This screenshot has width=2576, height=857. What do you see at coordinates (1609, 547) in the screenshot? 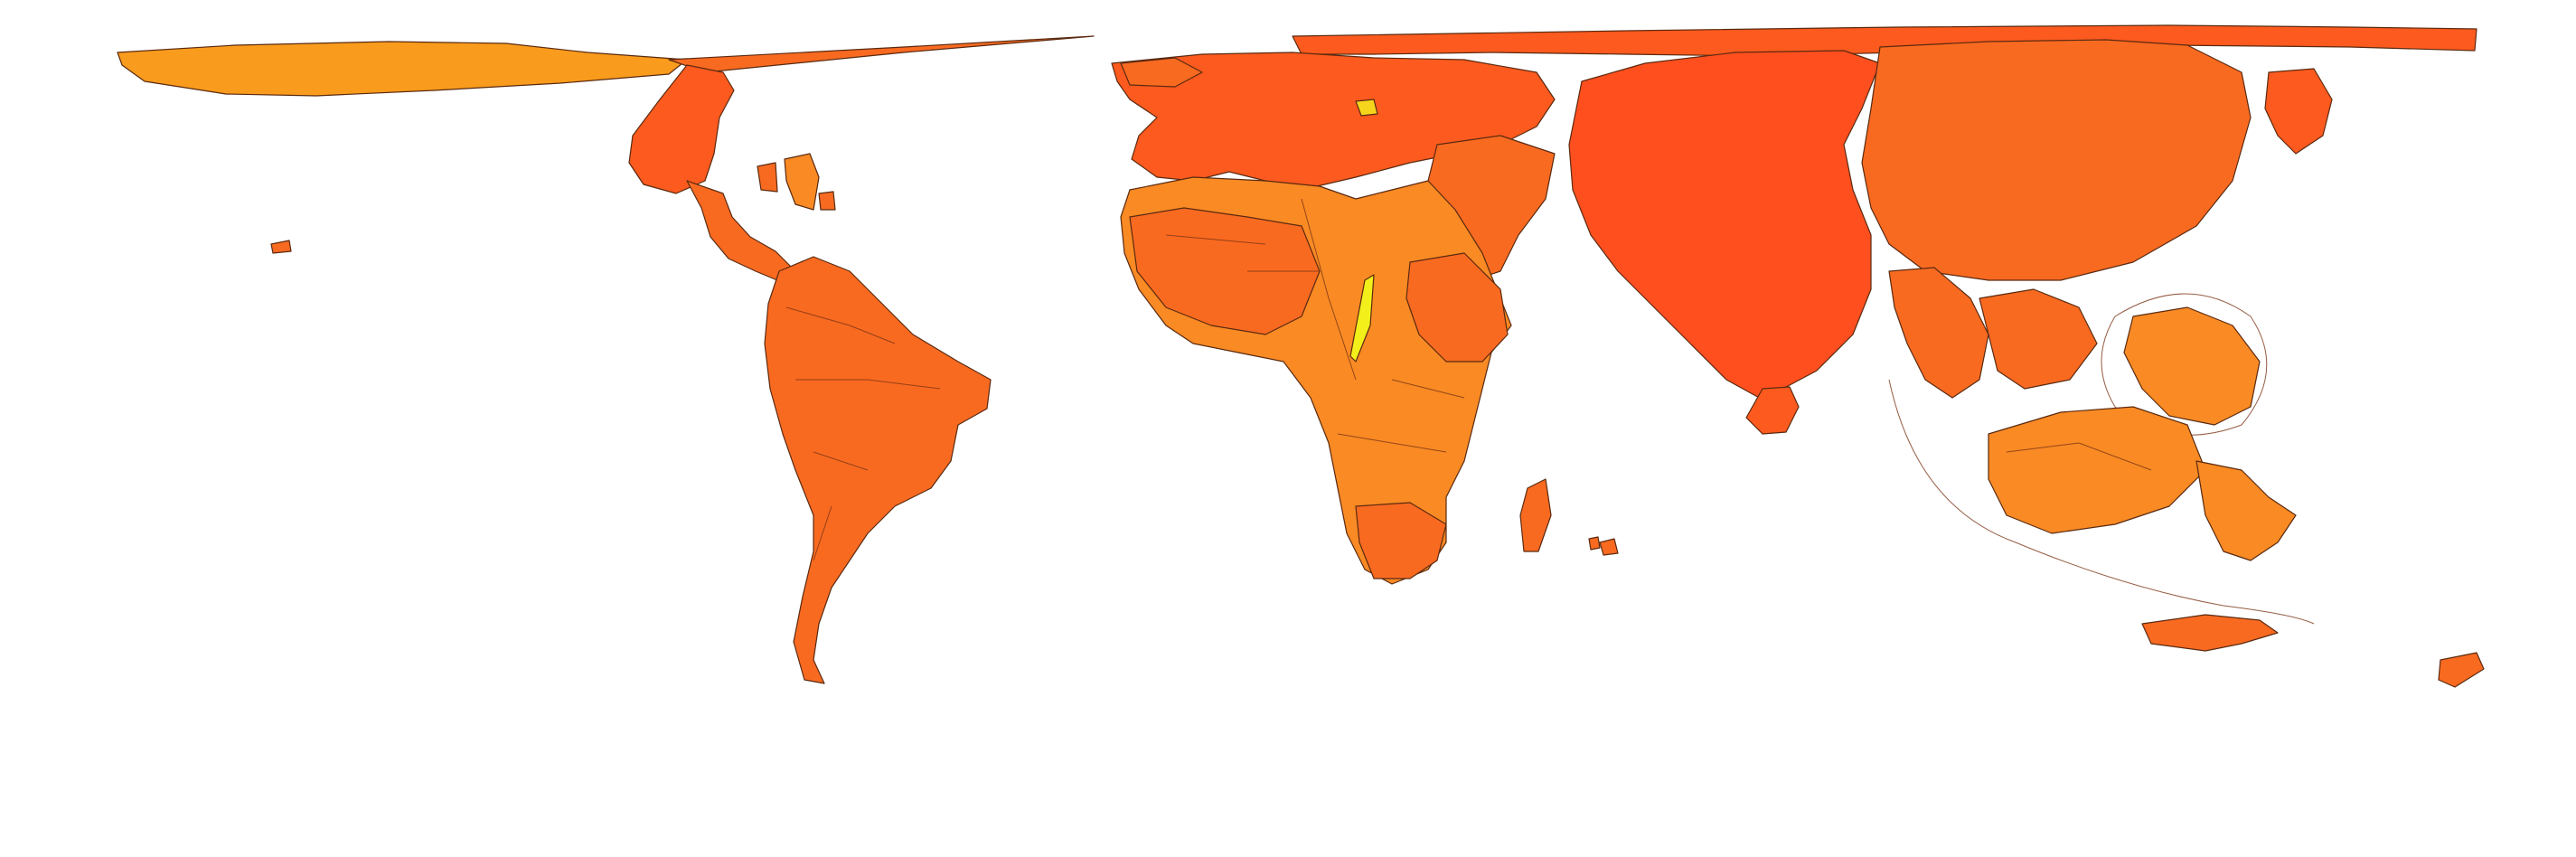
I see `atlantic-island-region` at bounding box center [1609, 547].